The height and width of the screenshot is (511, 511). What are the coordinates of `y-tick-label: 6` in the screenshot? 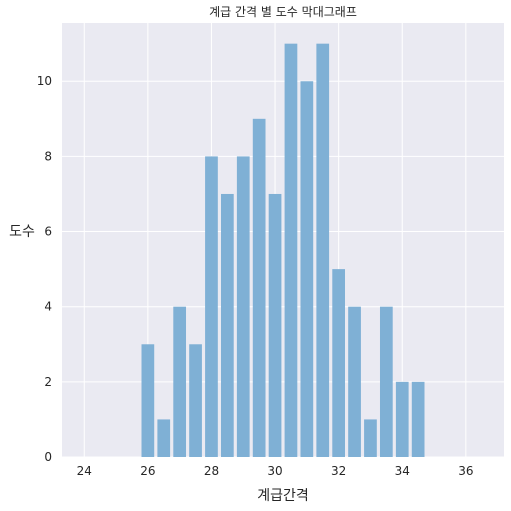 It's located at (48, 232).